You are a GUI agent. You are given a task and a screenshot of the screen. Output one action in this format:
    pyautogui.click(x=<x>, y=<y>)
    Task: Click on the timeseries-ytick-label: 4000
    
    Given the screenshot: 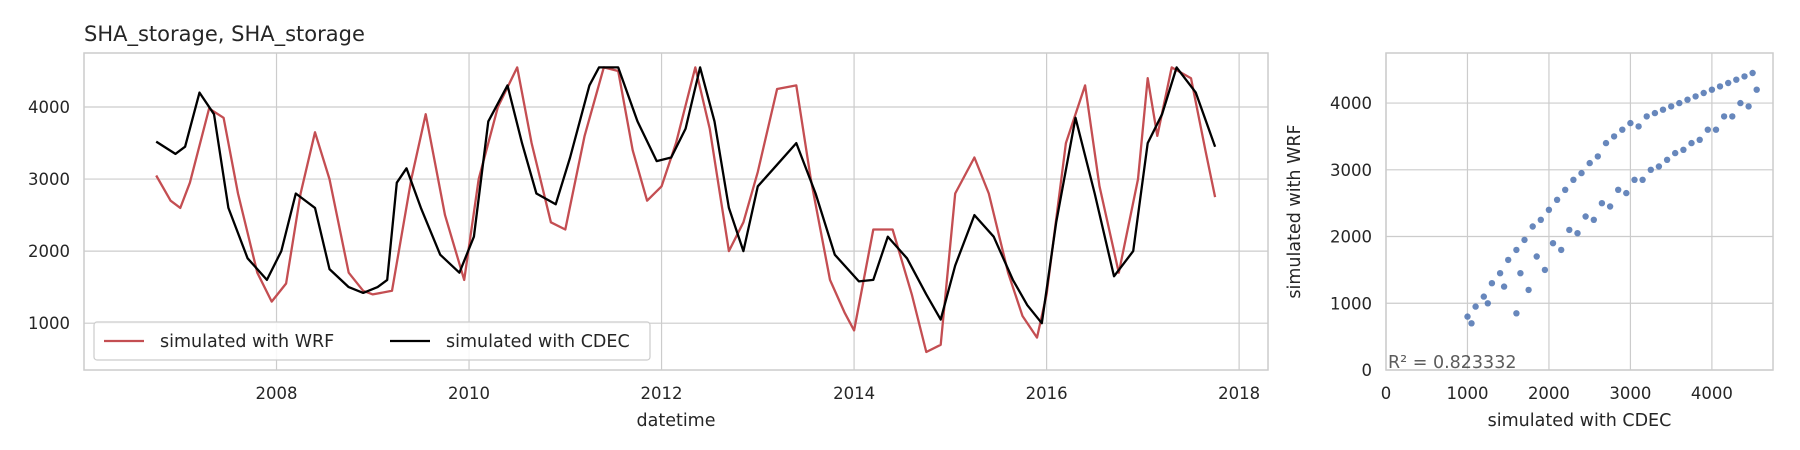 What is the action you would take?
    pyautogui.click(x=49, y=107)
    